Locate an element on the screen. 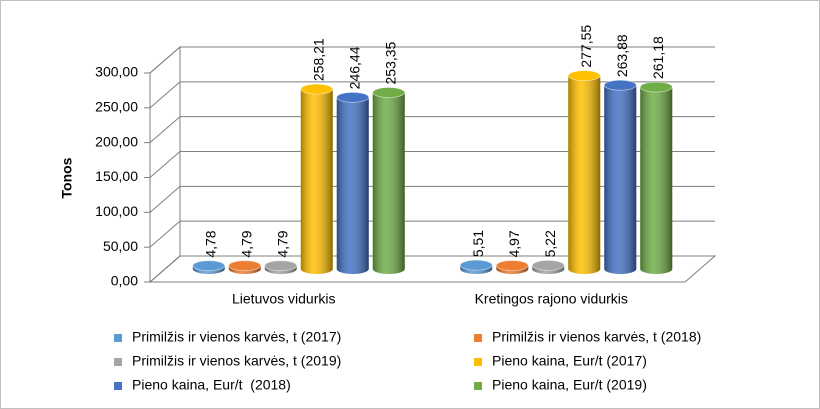  legend-label: Pieno kaina, Eur/t (2019) is located at coordinates (569, 385).